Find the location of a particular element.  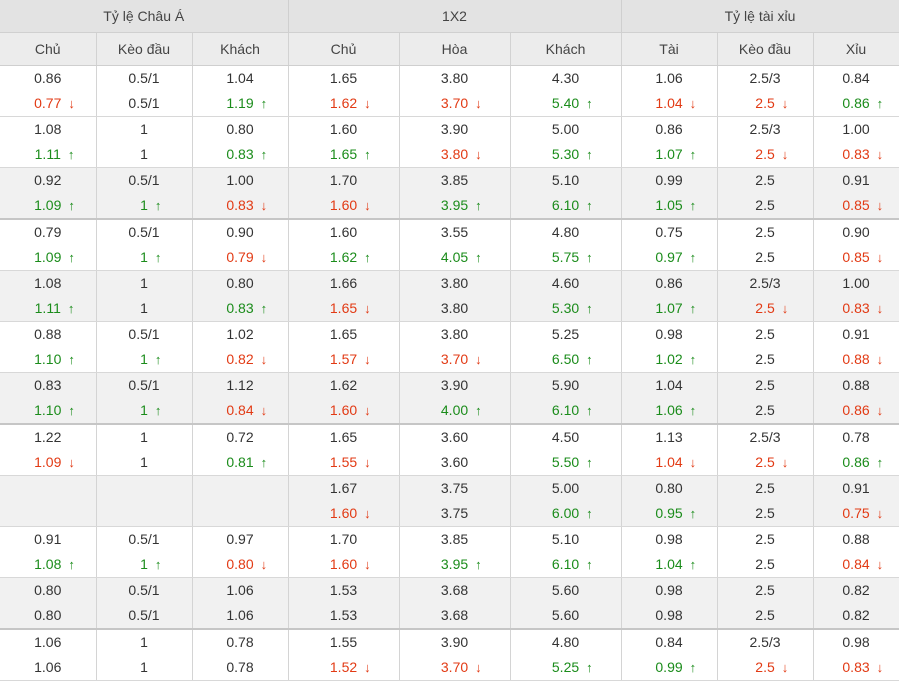

live-odds: 6.10 ↑ is located at coordinates (566, 410).